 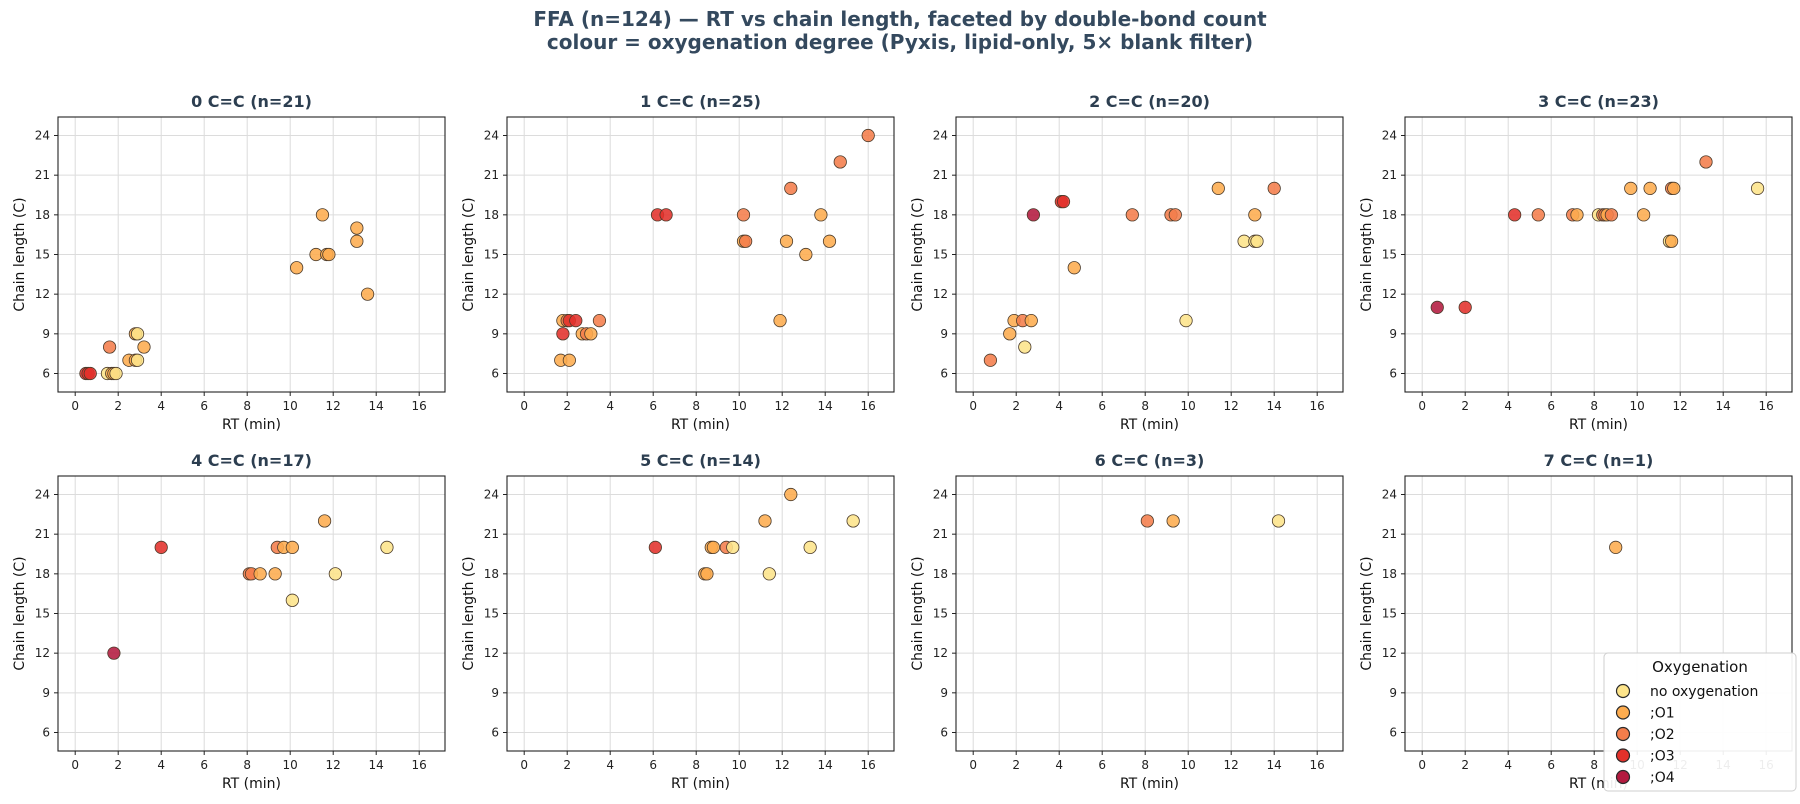 What do you see at coordinates (1662, 714) in the screenshot?
I see `legend-label: ;O1` at bounding box center [1662, 714].